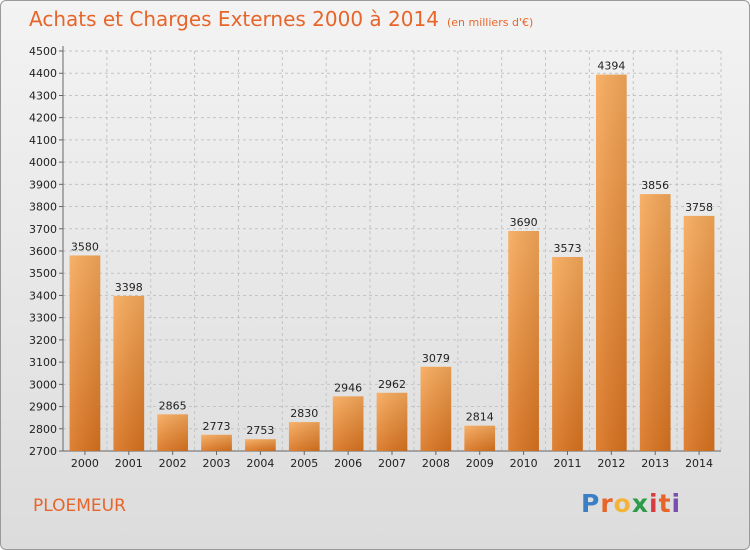 This screenshot has height=550, width=750. Describe the element at coordinates (43, 95) in the screenshot. I see `y-tick-label: 4300` at that location.